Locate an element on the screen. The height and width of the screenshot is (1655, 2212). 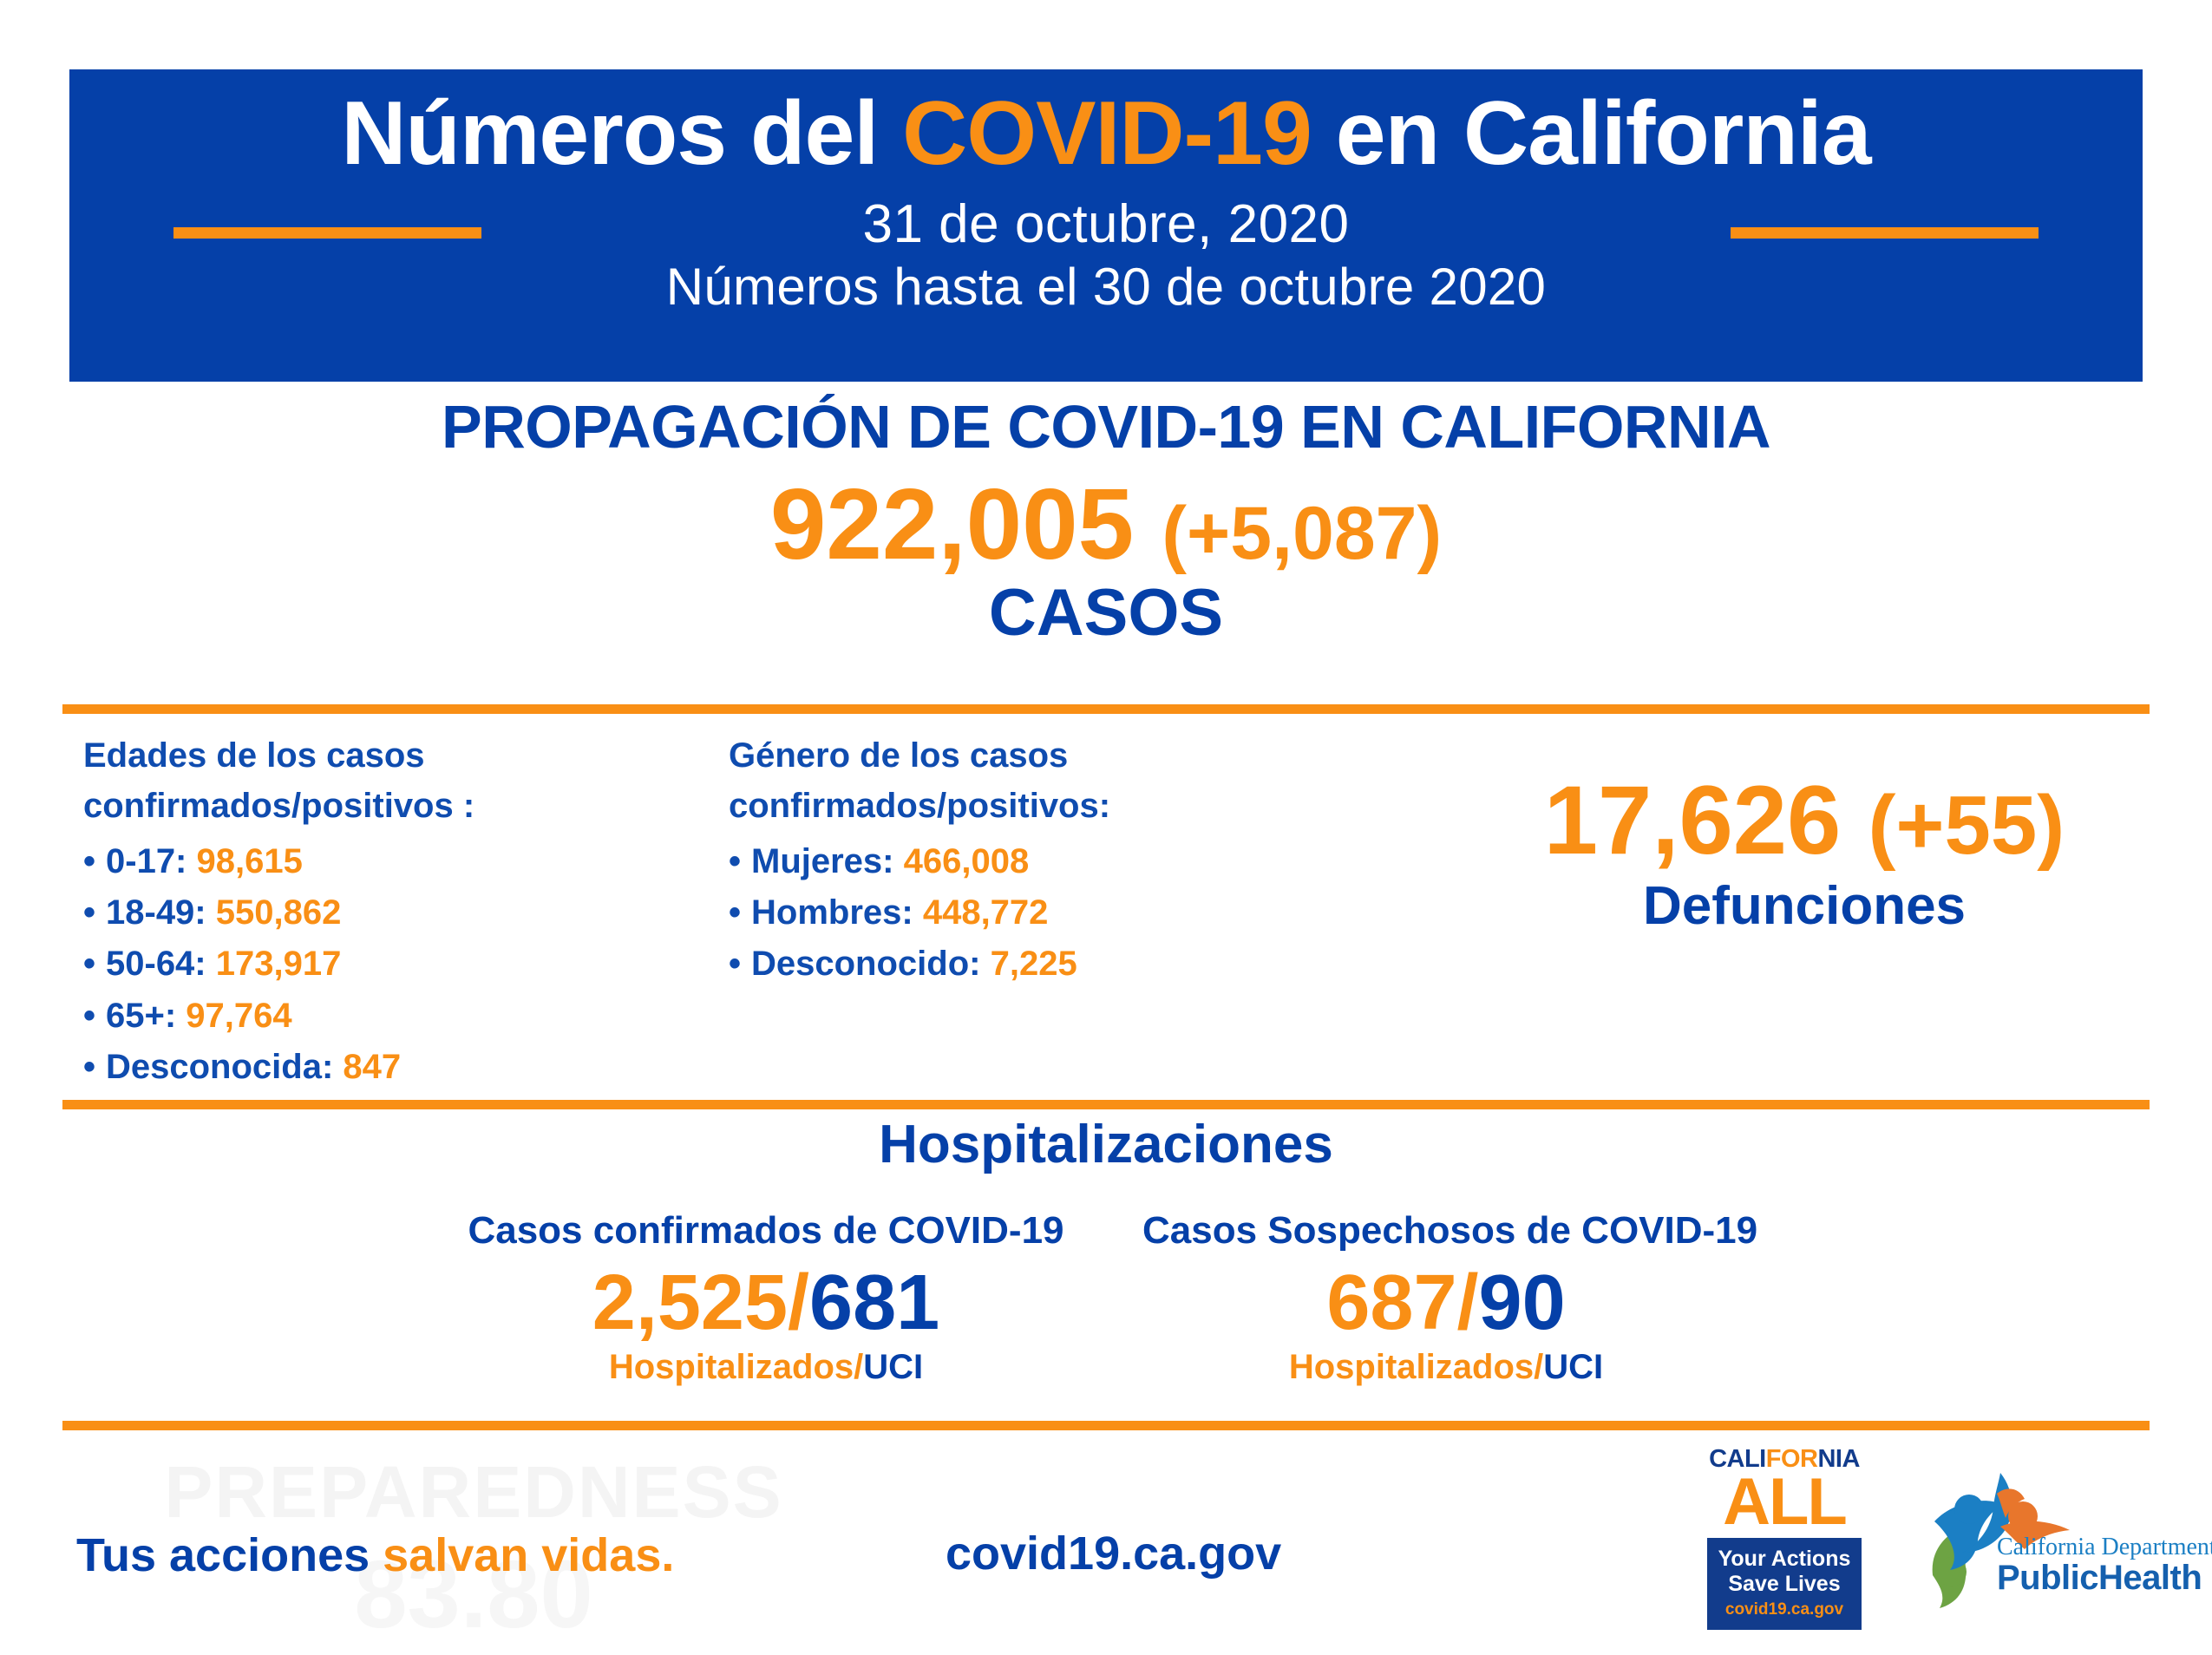
deaths-column: 17,626 (+55) Defunciones is located at coordinates (1804, 852).